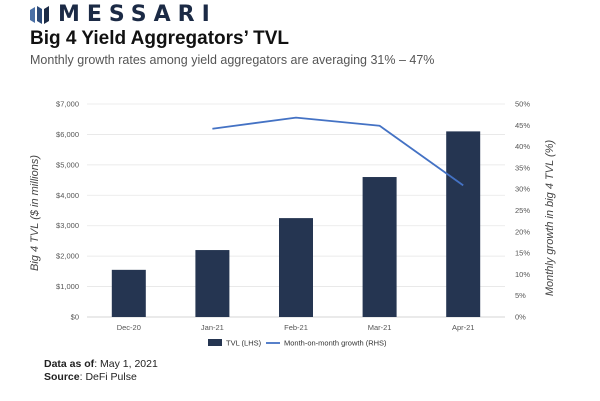  What do you see at coordinates (335, 343) in the screenshot?
I see `legend-label-growth: Month-on-month growth (RHS)` at bounding box center [335, 343].